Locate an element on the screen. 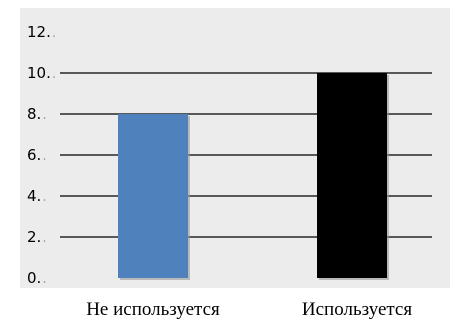 This screenshot has width=455, height=326. y-tick-label: 10. is located at coordinates (39, 73).